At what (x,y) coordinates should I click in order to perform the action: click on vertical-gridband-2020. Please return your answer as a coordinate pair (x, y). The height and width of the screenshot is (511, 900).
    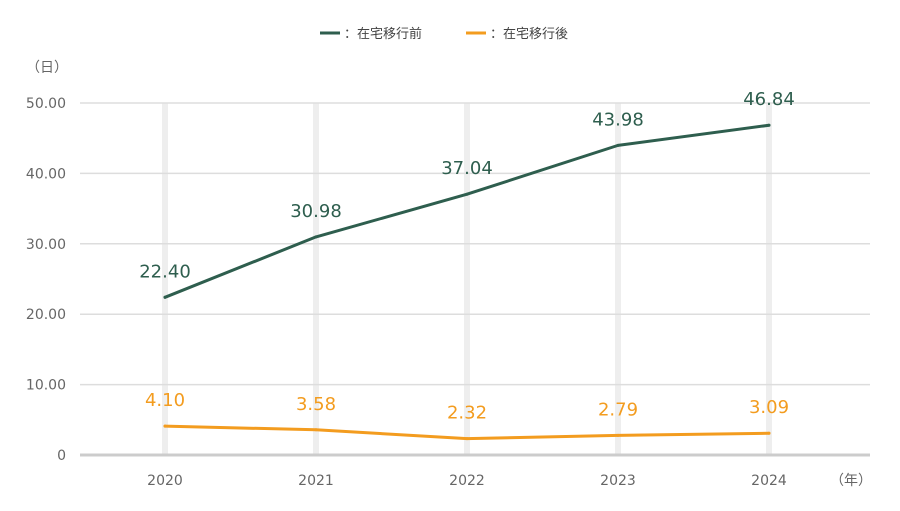
    Looking at the image, I should click on (165, 279).